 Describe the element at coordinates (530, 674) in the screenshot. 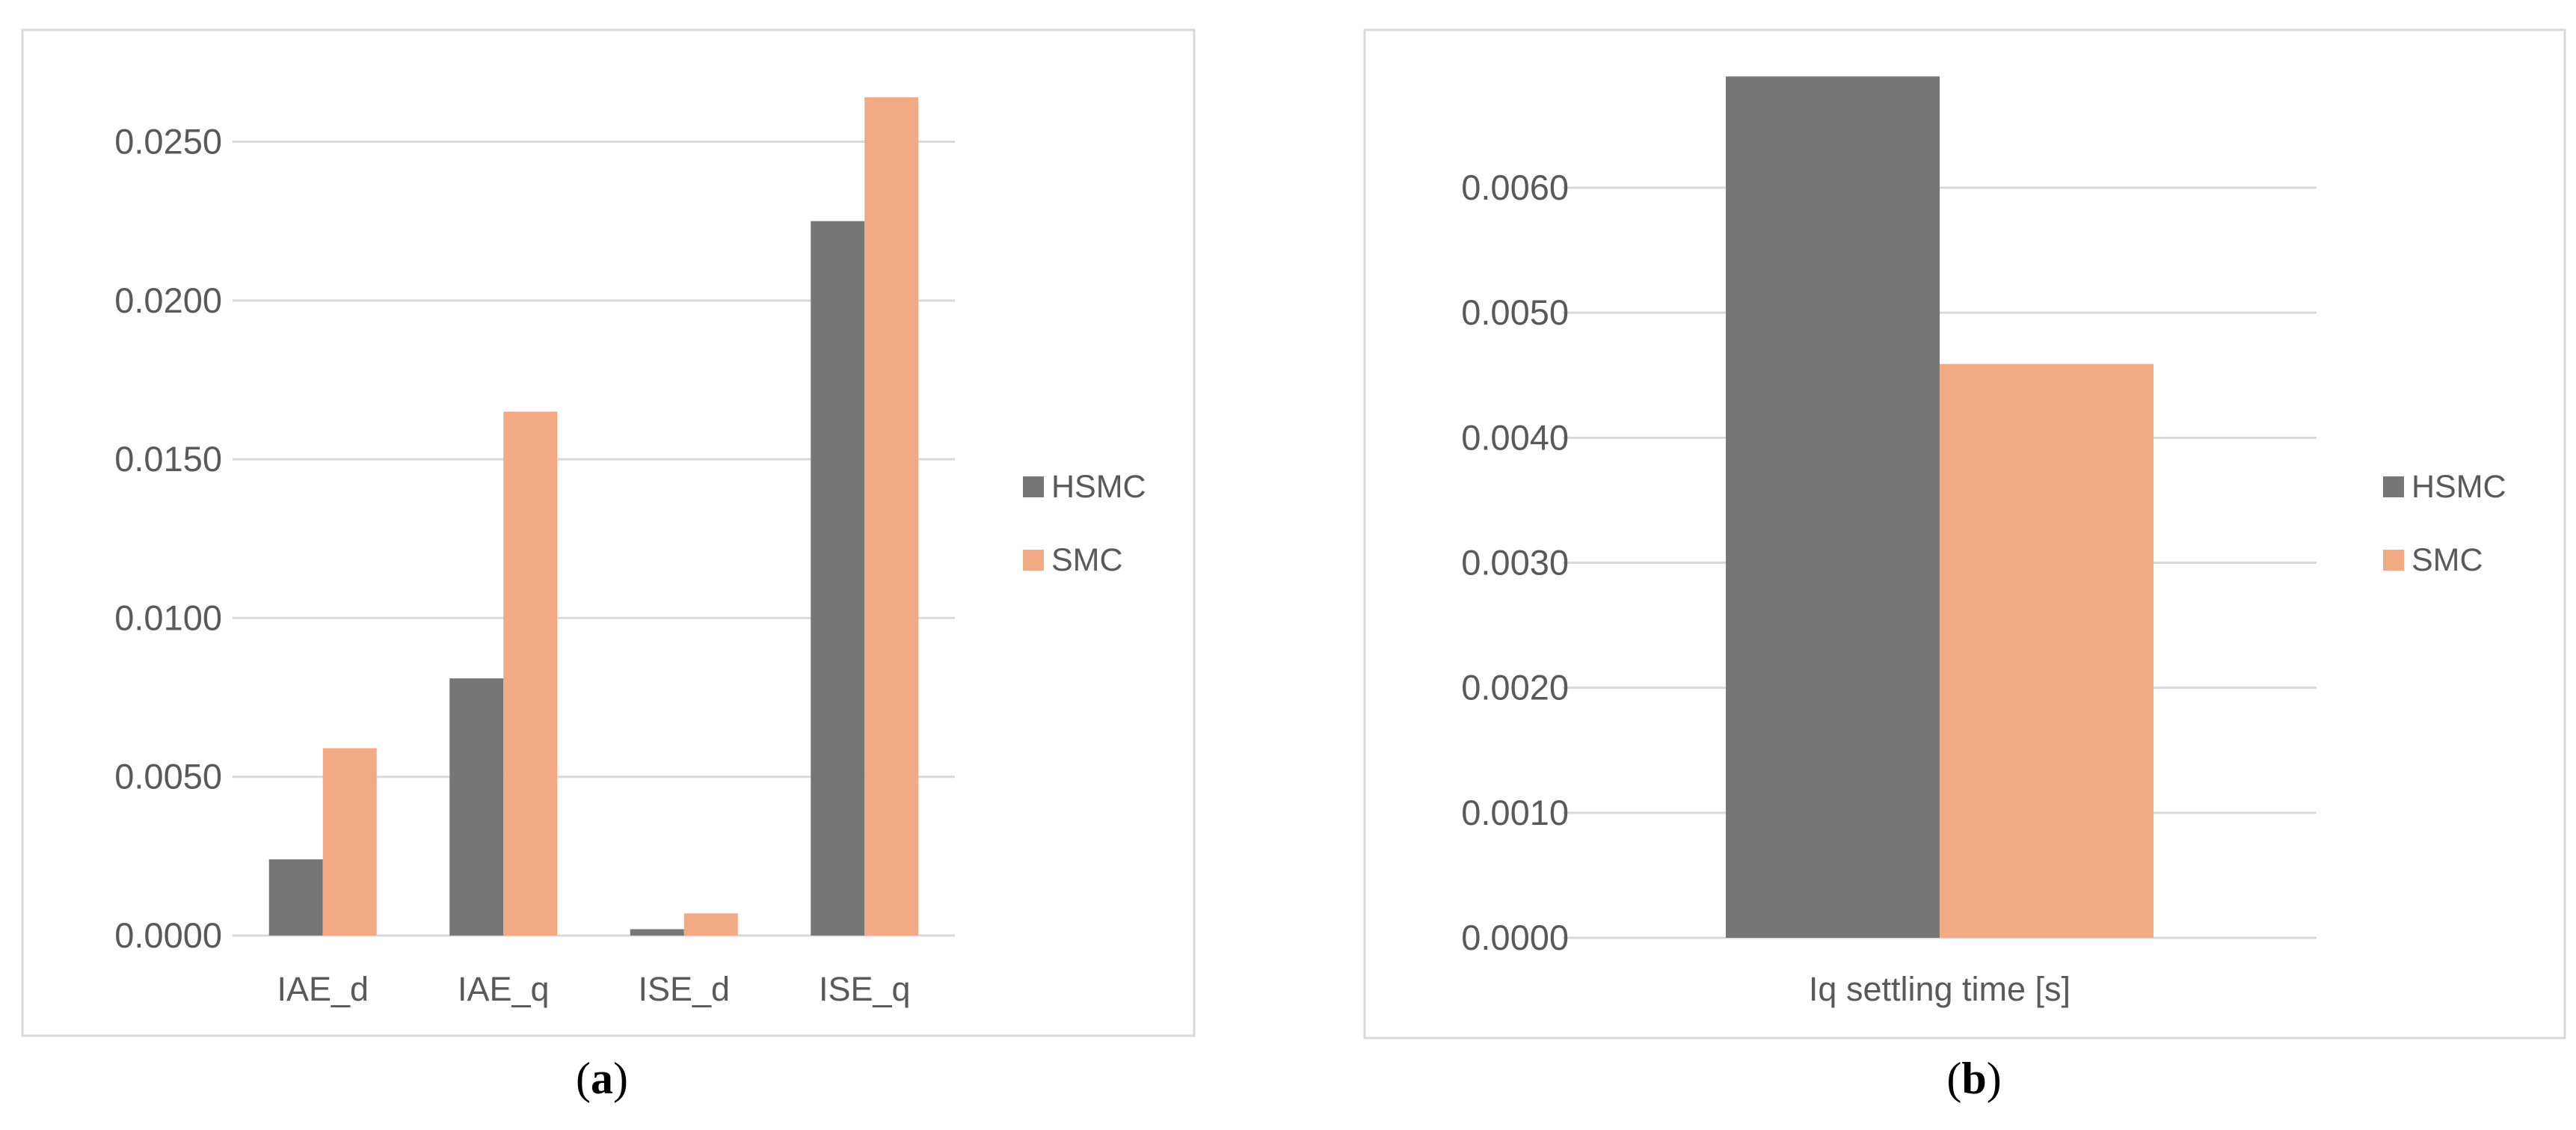

I see `bar-smc-iae-q` at that location.